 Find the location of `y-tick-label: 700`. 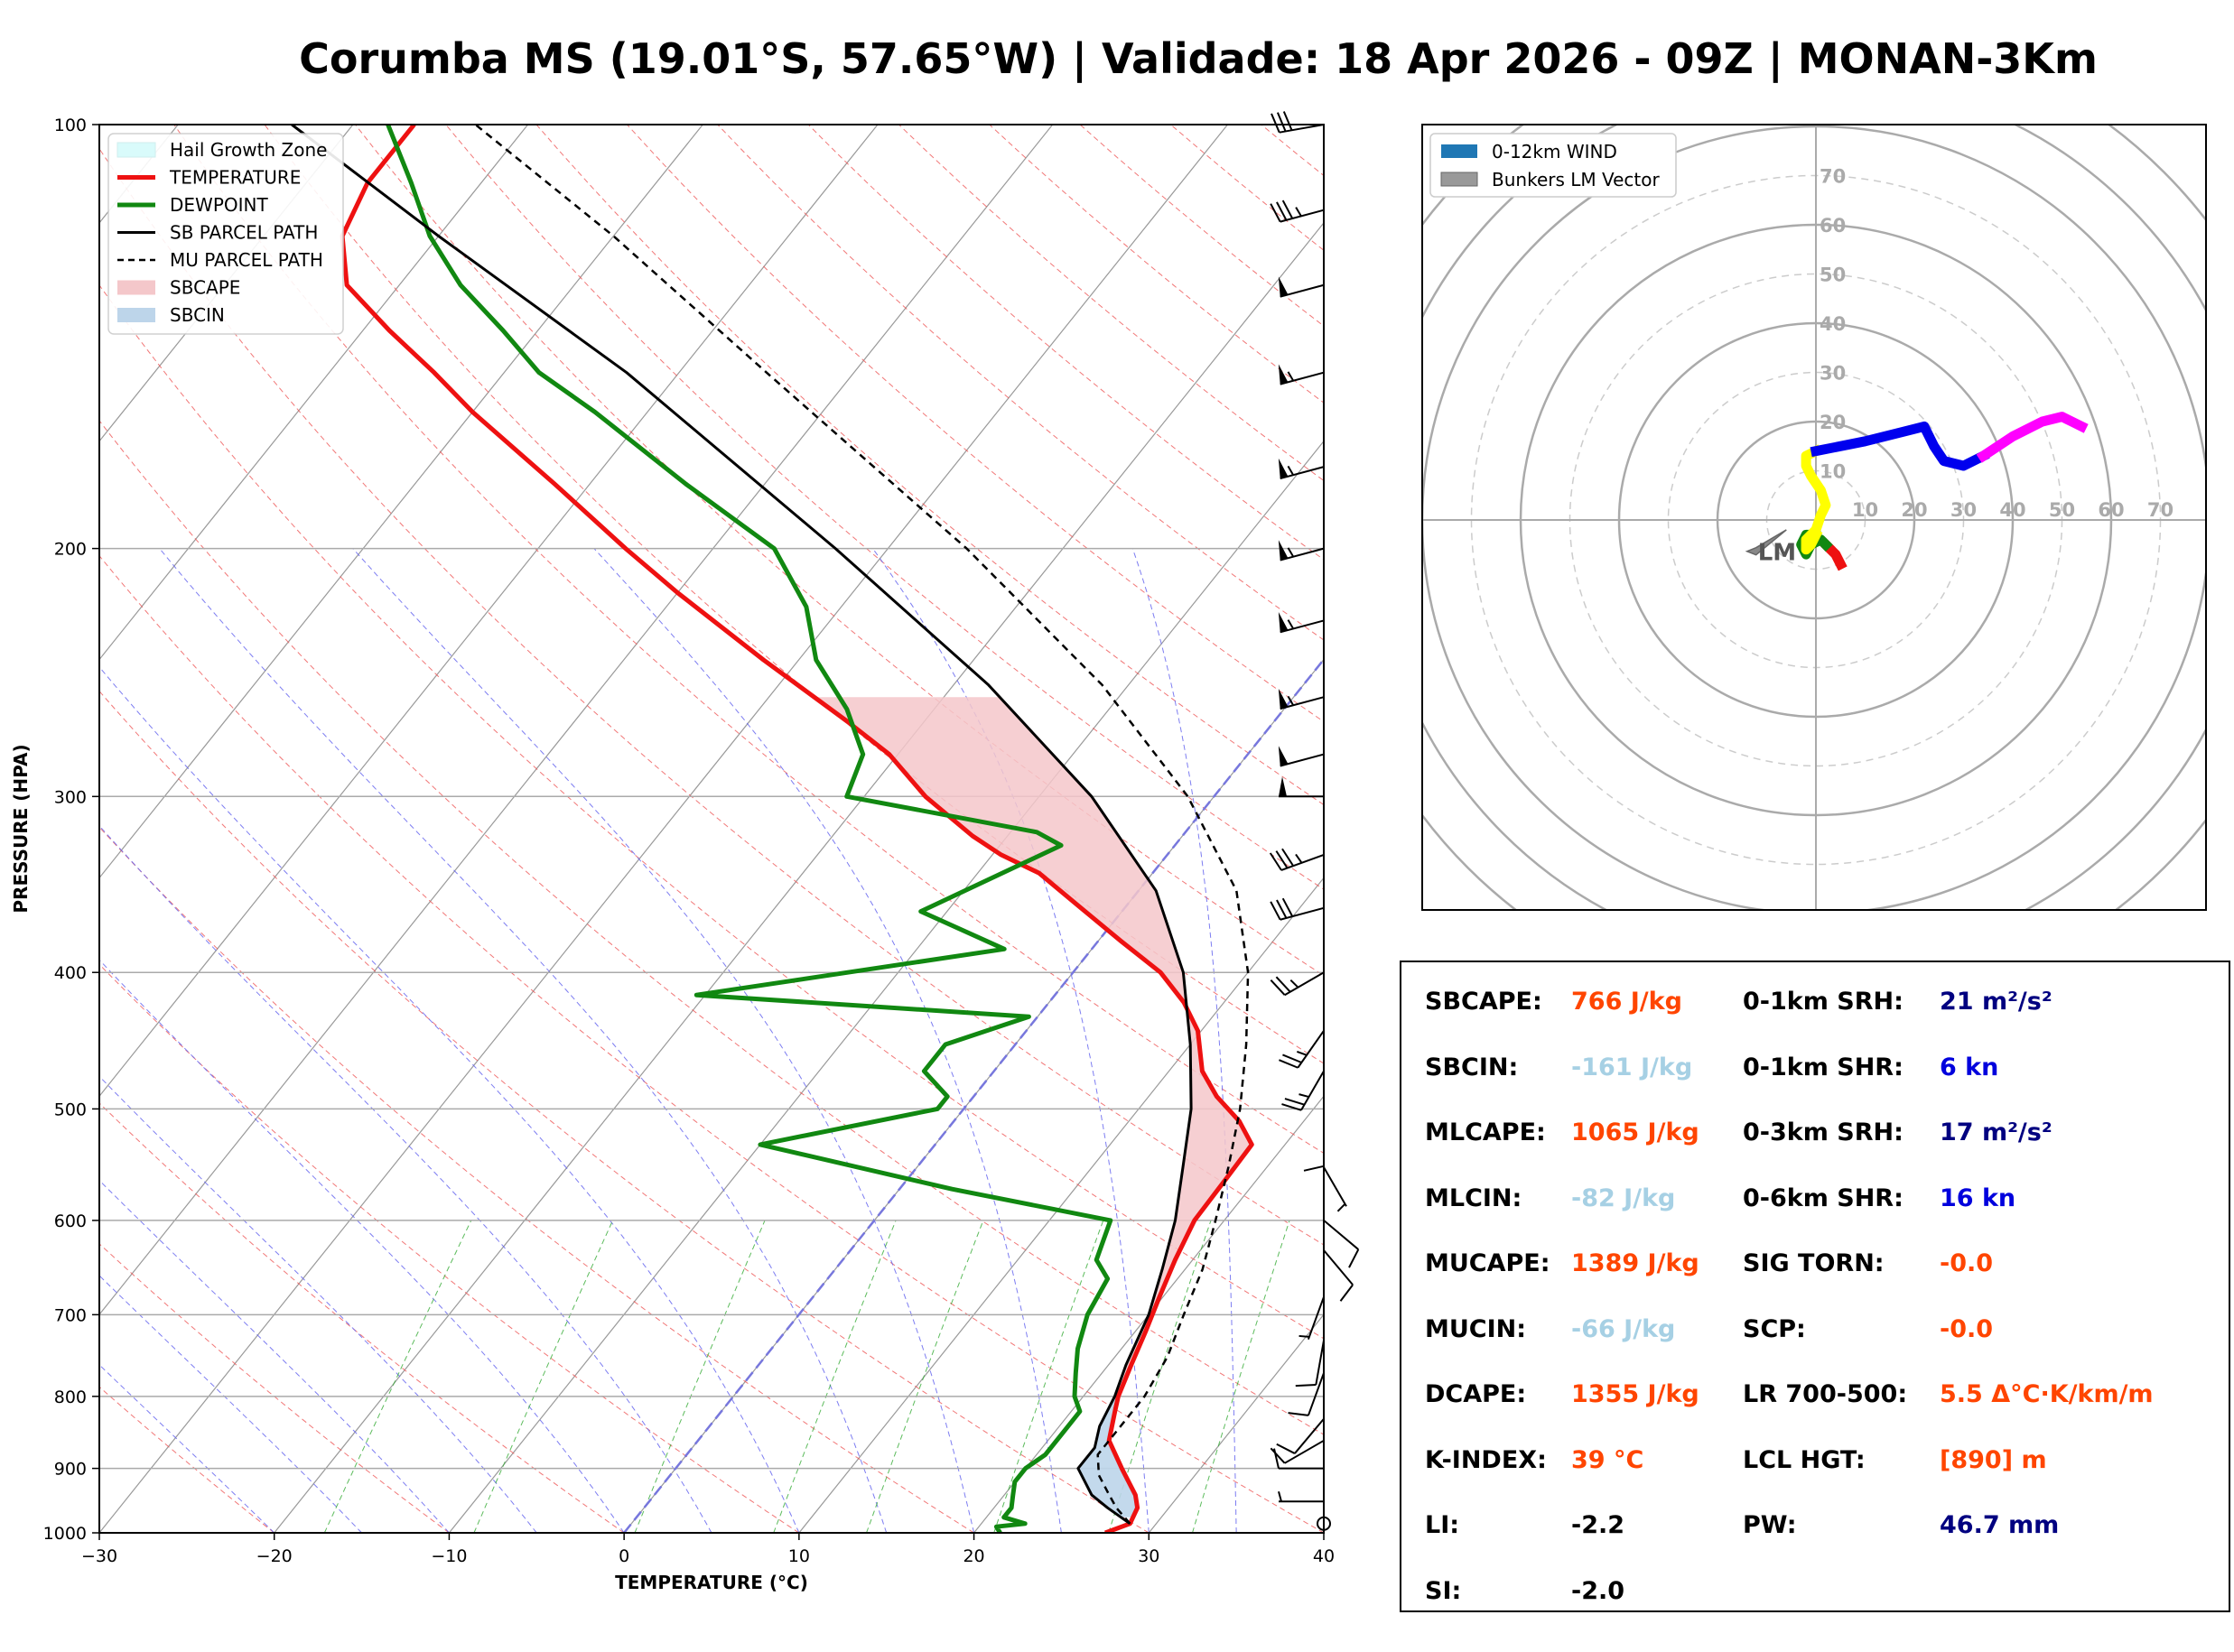

y-tick-label: 700 is located at coordinates (70, 1315).